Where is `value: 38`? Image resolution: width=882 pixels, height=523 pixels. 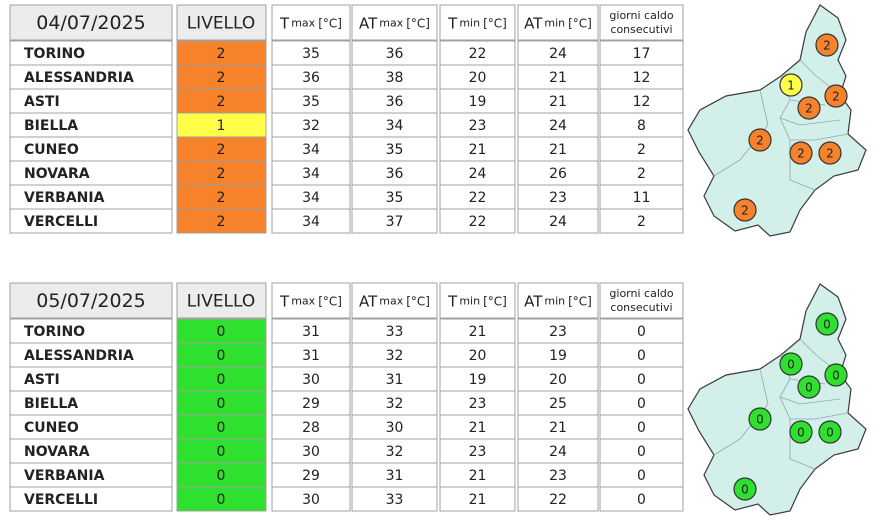
value: 38 is located at coordinates (395, 78).